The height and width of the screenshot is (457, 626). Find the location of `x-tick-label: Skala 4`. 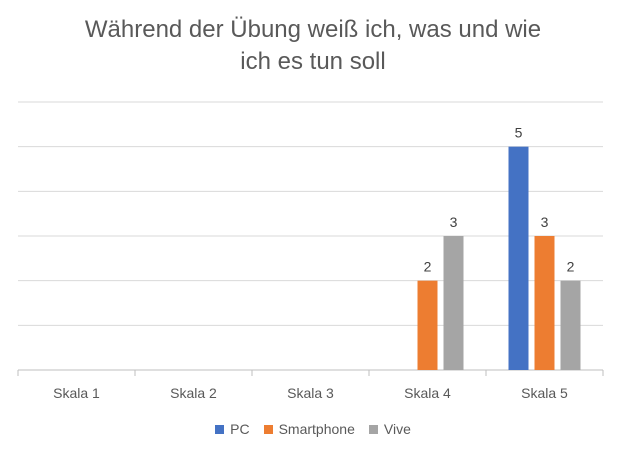

x-tick-label: Skala 4 is located at coordinates (427, 393).